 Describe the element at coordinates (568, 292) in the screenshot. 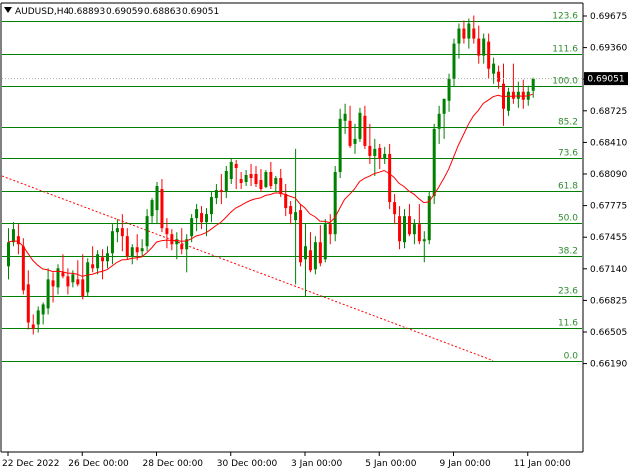

I see `fibo-label-2: 23.6` at that location.